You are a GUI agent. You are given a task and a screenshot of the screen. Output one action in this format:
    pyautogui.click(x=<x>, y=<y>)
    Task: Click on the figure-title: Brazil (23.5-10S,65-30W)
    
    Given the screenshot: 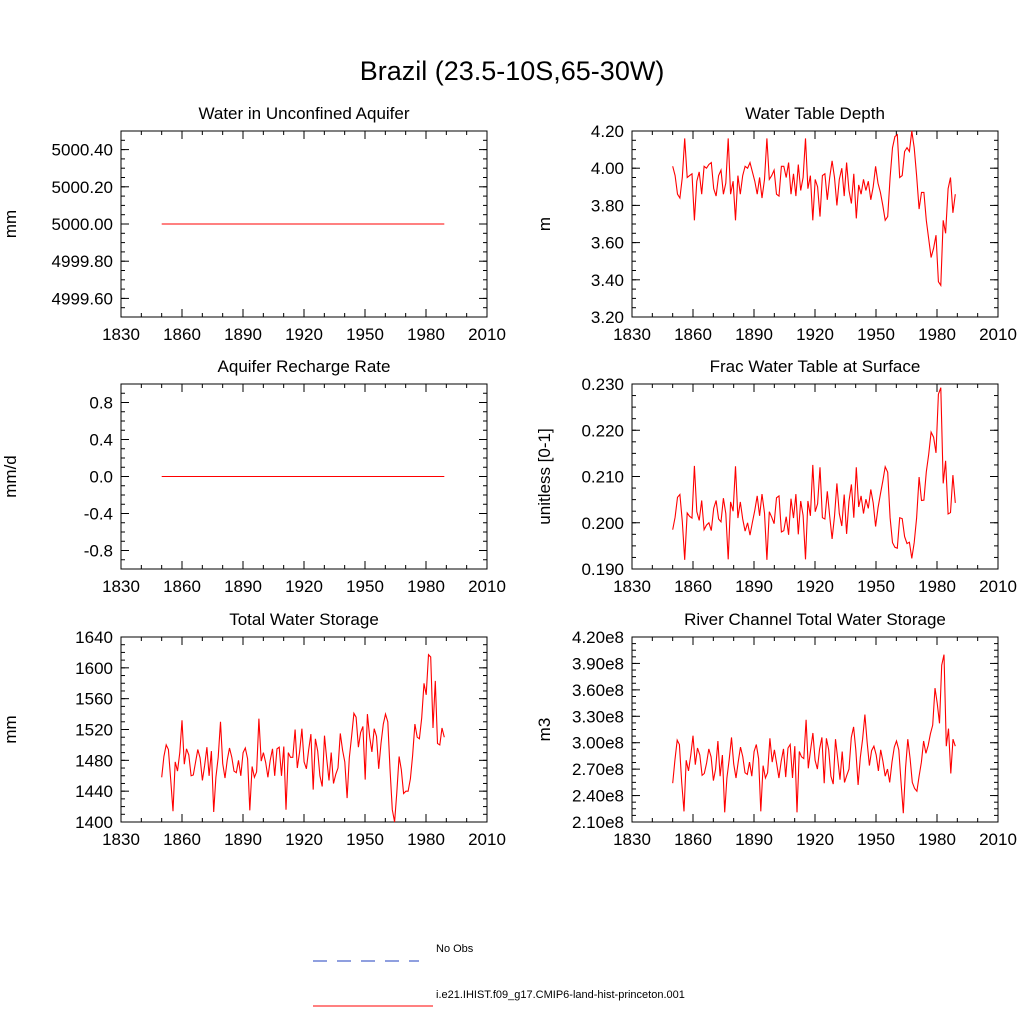 What is the action you would take?
    pyautogui.click(x=512, y=71)
    